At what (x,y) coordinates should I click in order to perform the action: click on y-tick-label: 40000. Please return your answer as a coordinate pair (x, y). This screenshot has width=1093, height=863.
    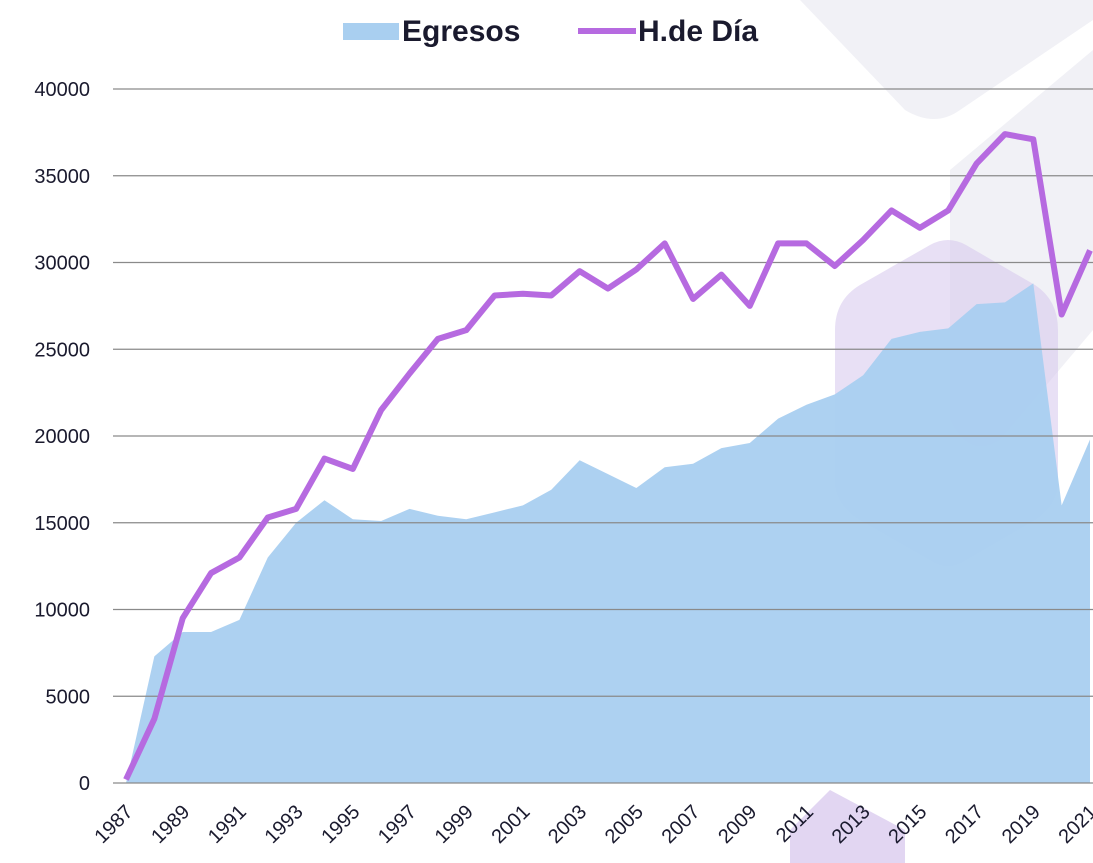
    Looking at the image, I should click on (62, 90).